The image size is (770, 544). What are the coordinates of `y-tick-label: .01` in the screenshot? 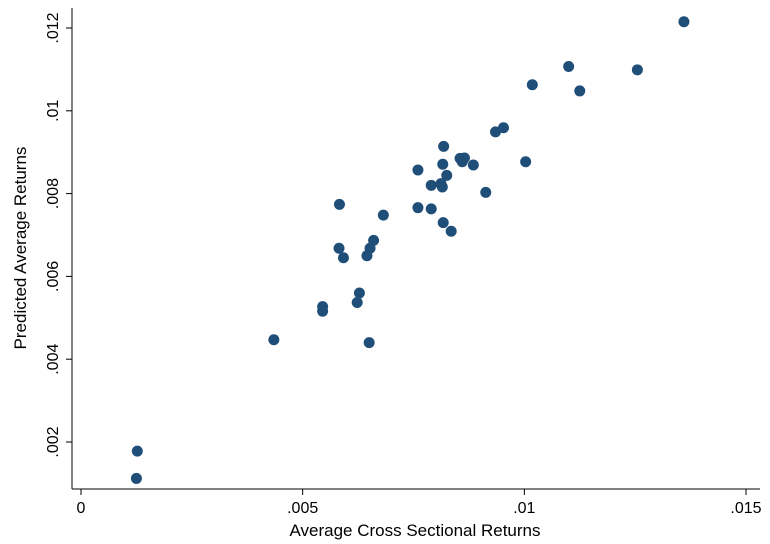 It's located at (53, 111).